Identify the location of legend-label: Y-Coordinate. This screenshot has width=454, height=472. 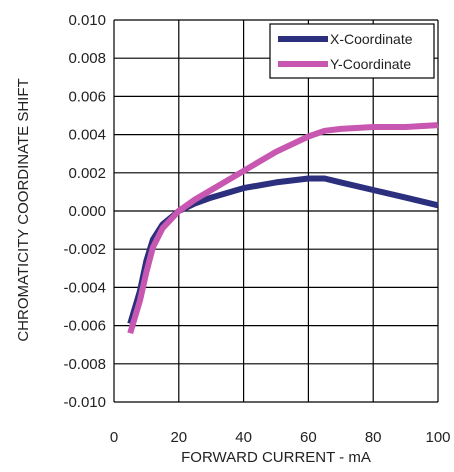
(370, 64).